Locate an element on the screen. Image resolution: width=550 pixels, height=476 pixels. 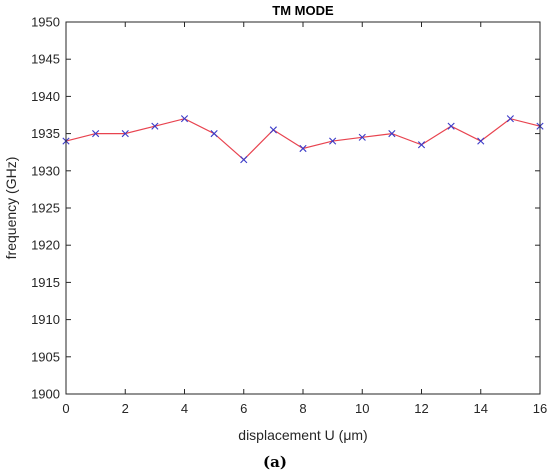
x-tick-label: 0 is located at coordinates (65, 408).